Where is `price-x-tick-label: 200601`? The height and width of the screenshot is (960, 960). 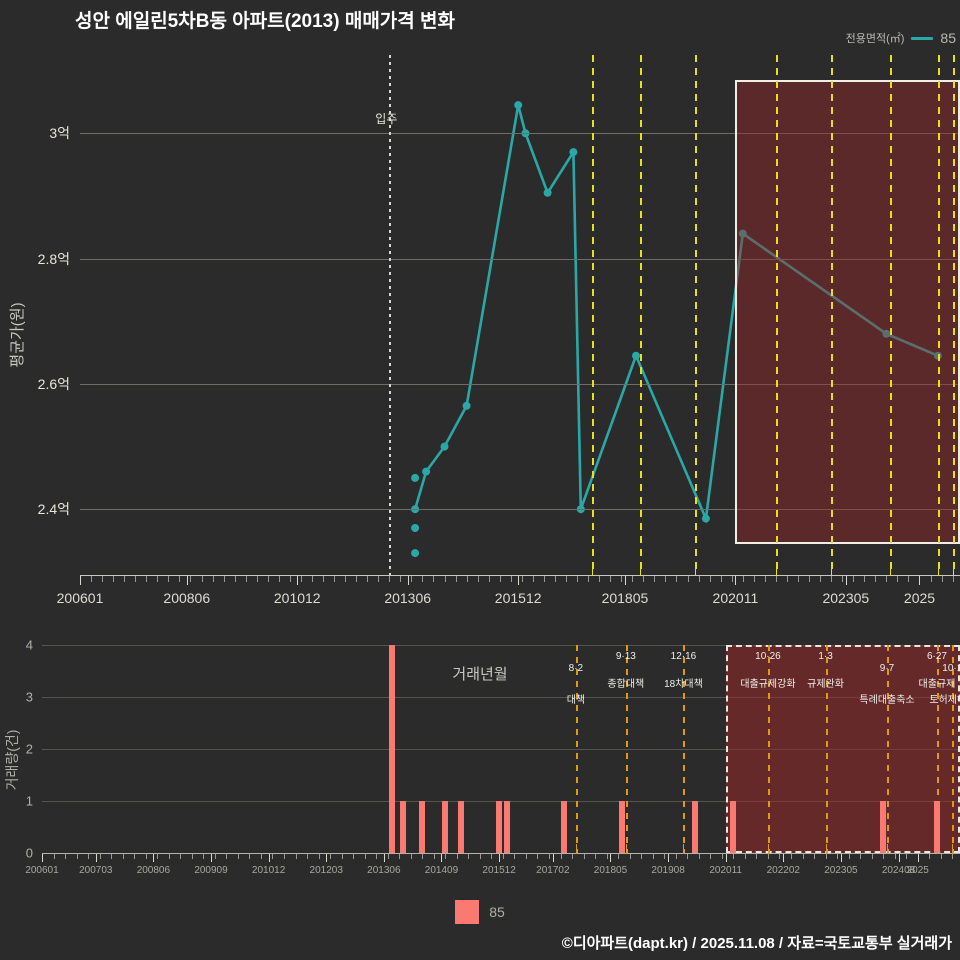 price-x-tick-label: 200601 is located at coordinates (80, 598).